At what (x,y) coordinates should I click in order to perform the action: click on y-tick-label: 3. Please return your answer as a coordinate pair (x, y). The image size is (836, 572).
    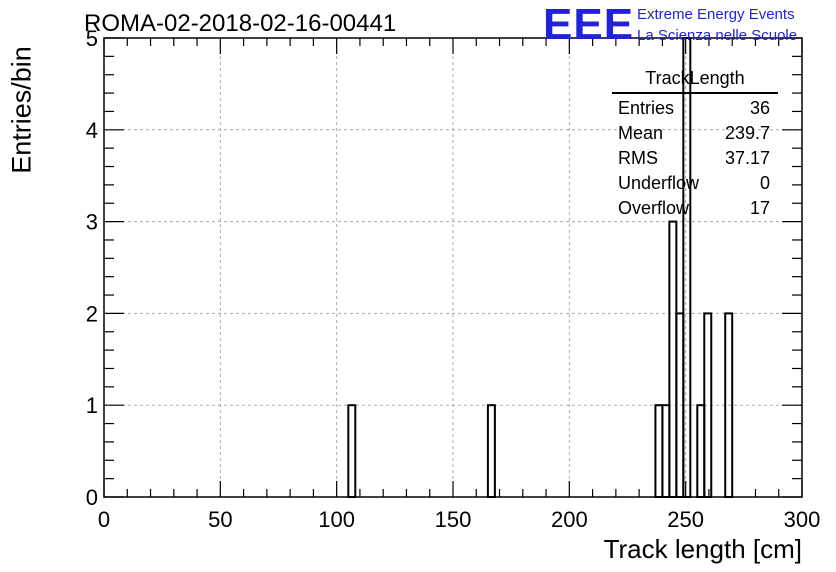
    Looking at the image, I should click on (92, 222).